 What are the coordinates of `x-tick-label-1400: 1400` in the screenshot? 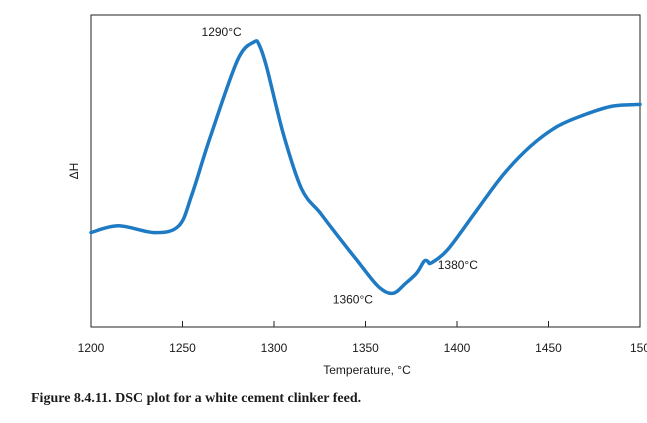 It's located at (457, 348).